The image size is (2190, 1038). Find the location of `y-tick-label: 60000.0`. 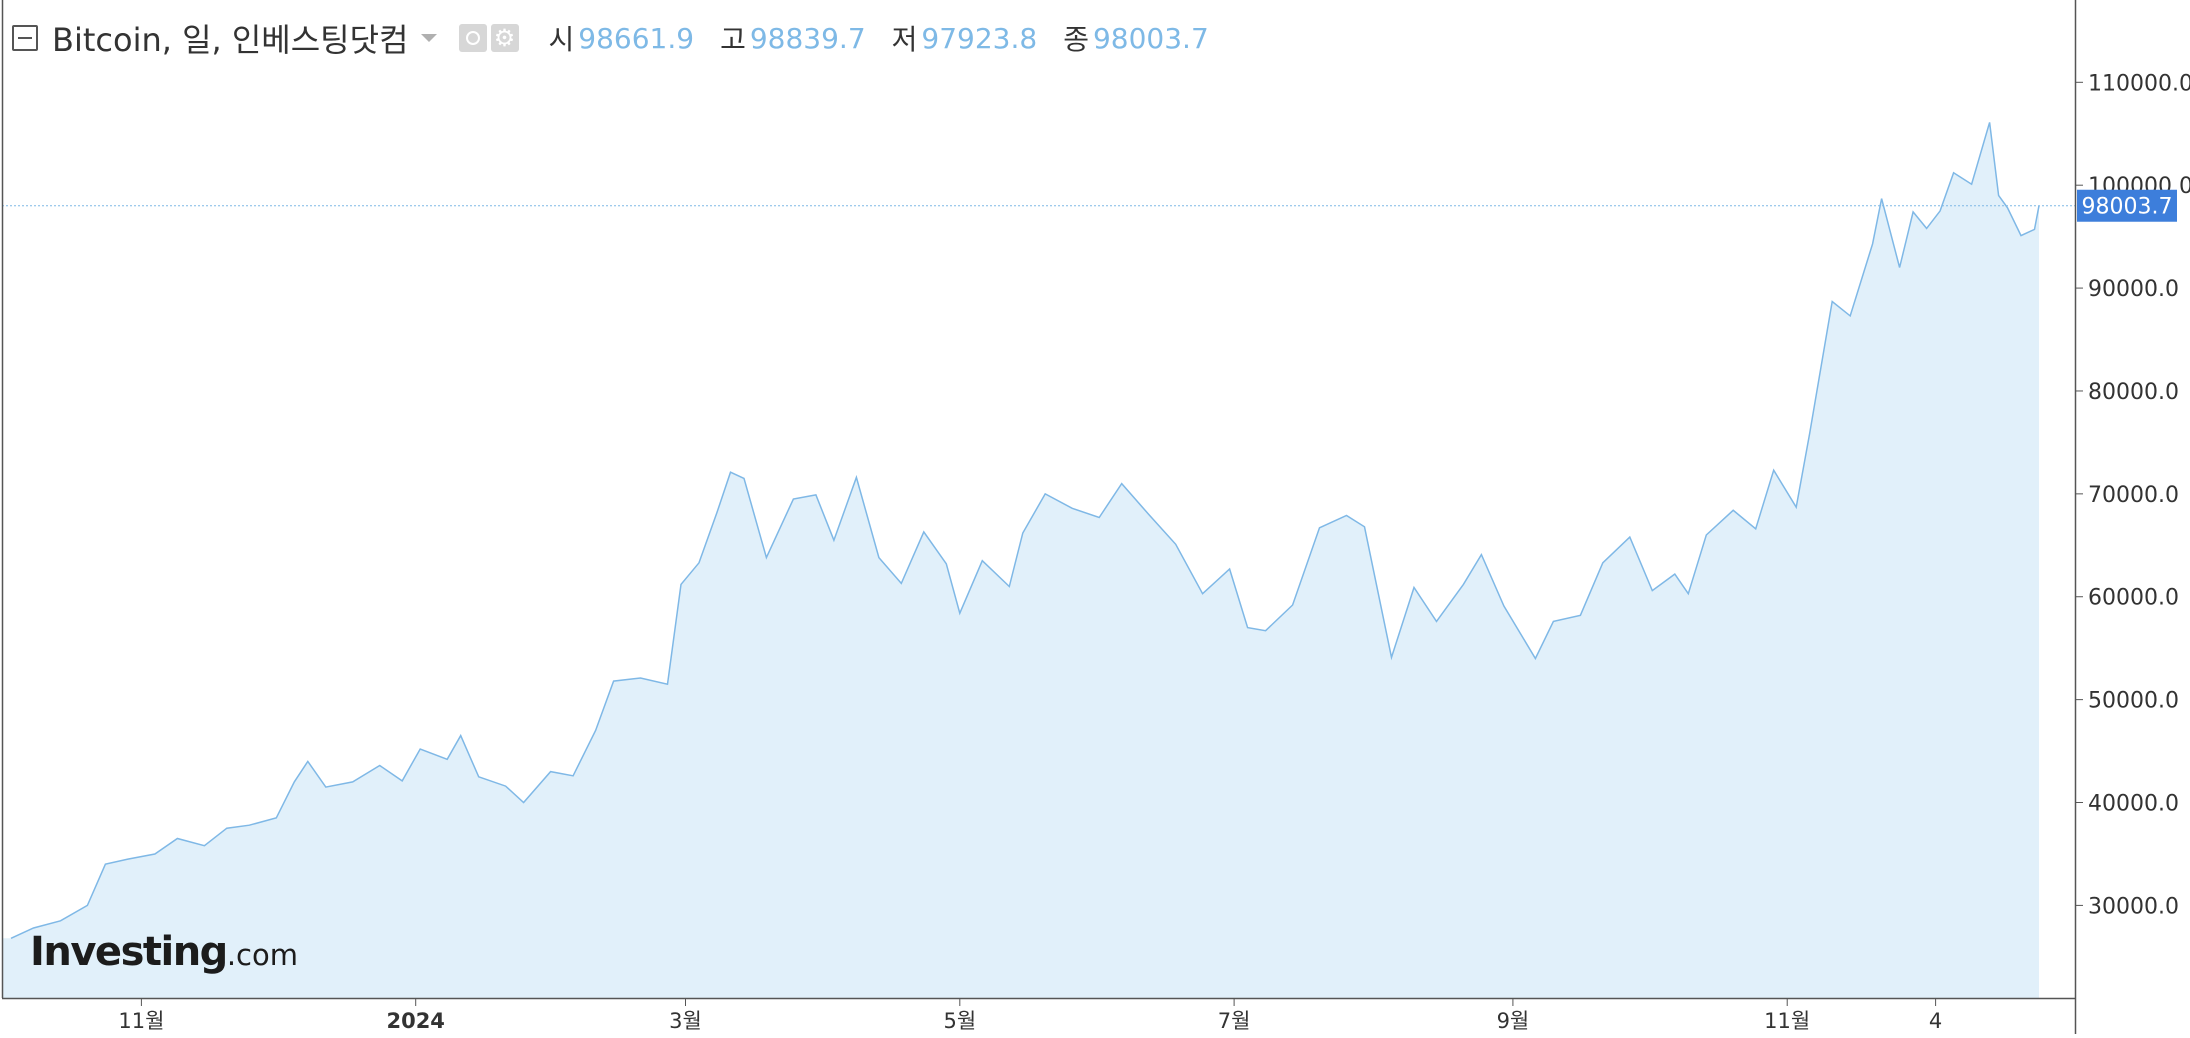

y-tick-label: 60000.0 is located at coordinates (2133, 598).